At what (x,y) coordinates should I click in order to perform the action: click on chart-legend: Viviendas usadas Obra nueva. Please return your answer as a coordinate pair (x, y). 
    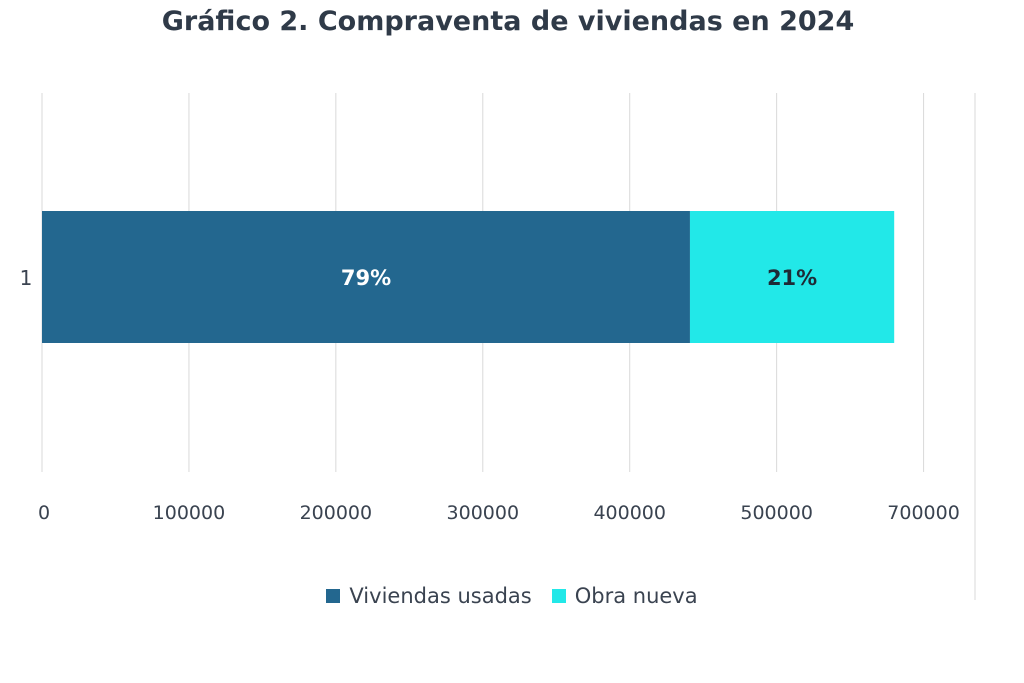
    Looking at the image, I should click on (512, 596).